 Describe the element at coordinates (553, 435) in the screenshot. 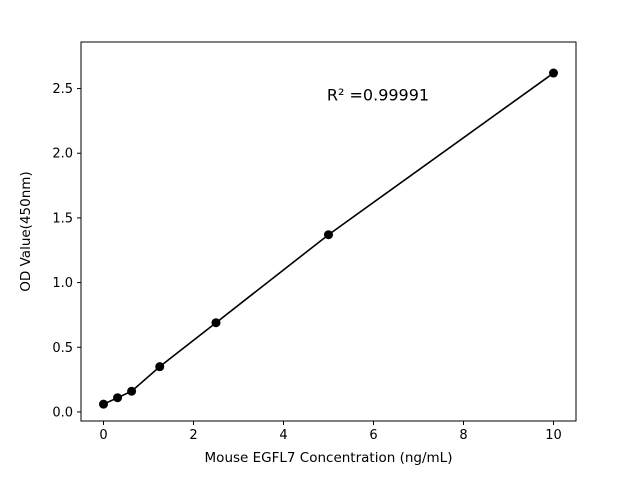

I see `x-tick-label: 10` at that location.